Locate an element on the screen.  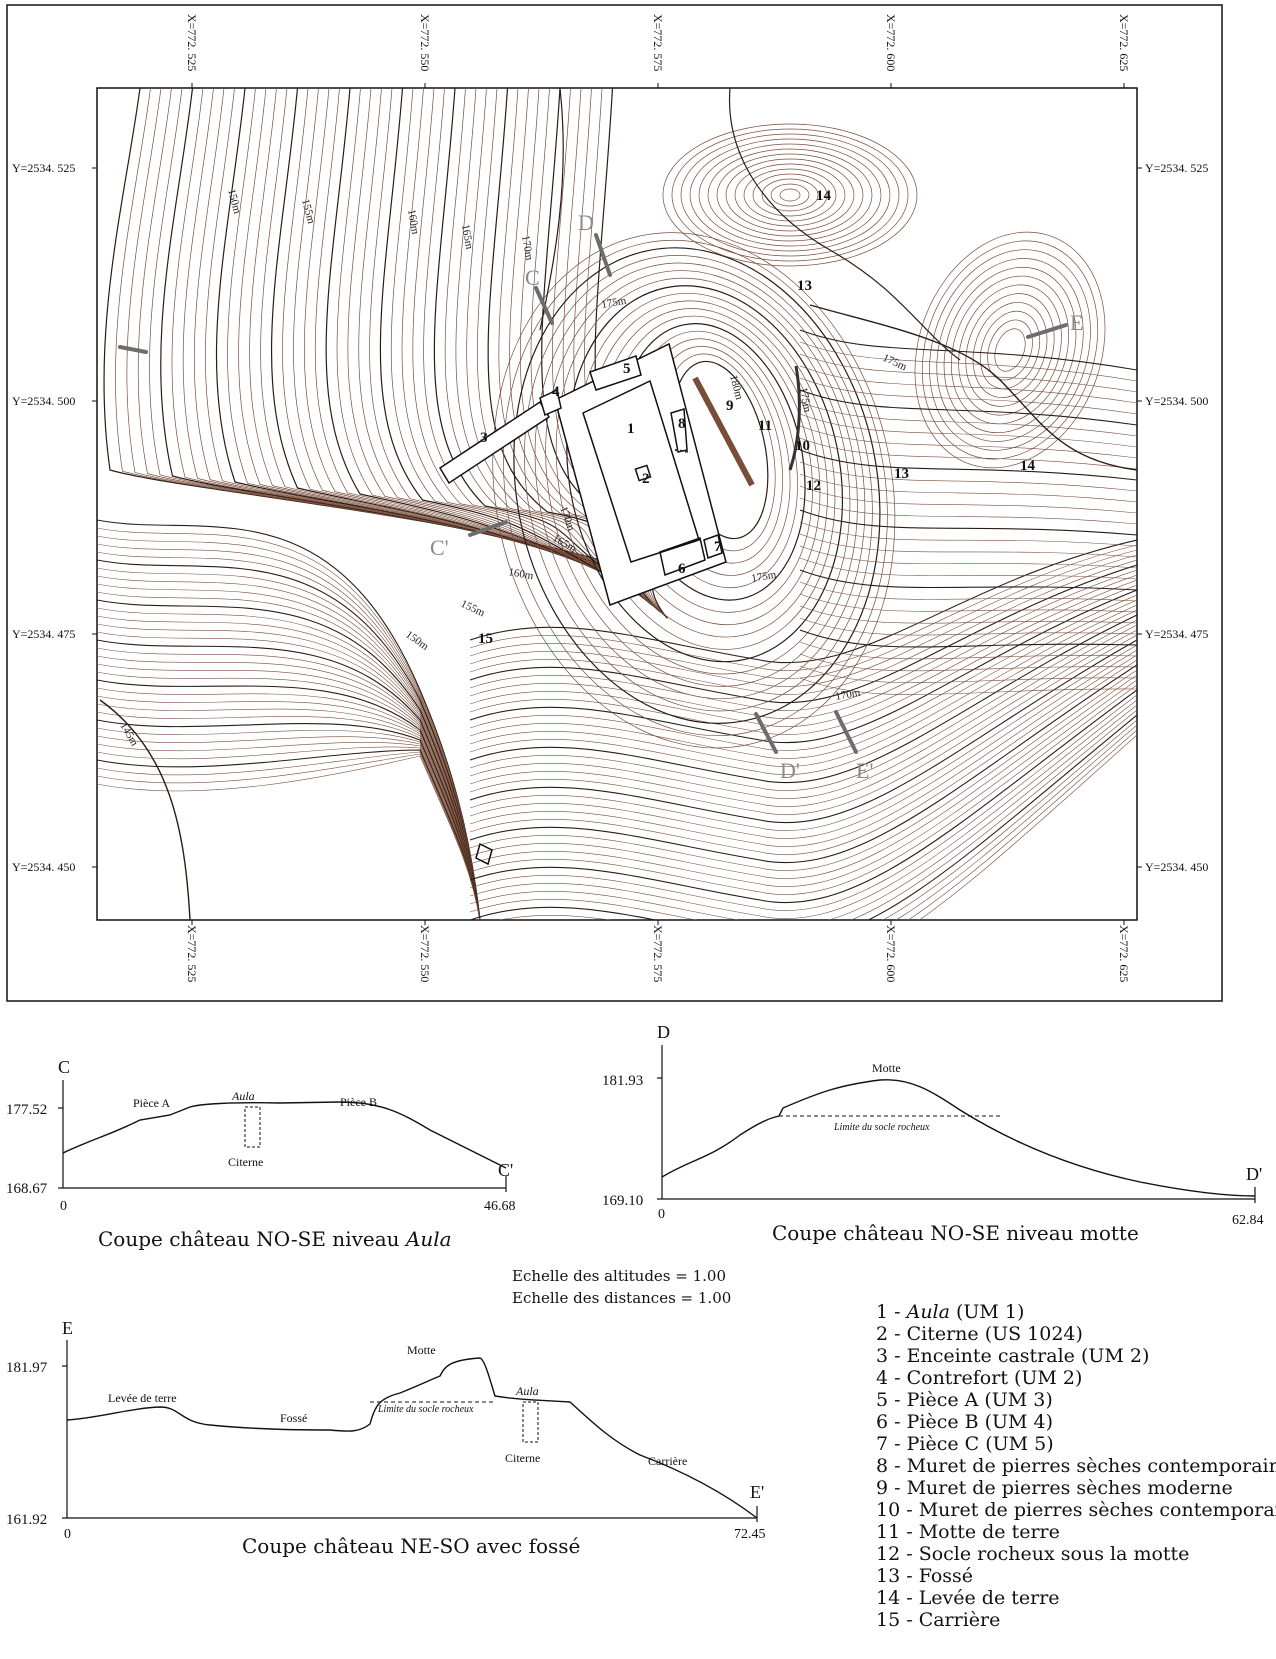
legend-item-text: Pièce B (UM 4) is located at coordinates (980, 1422).